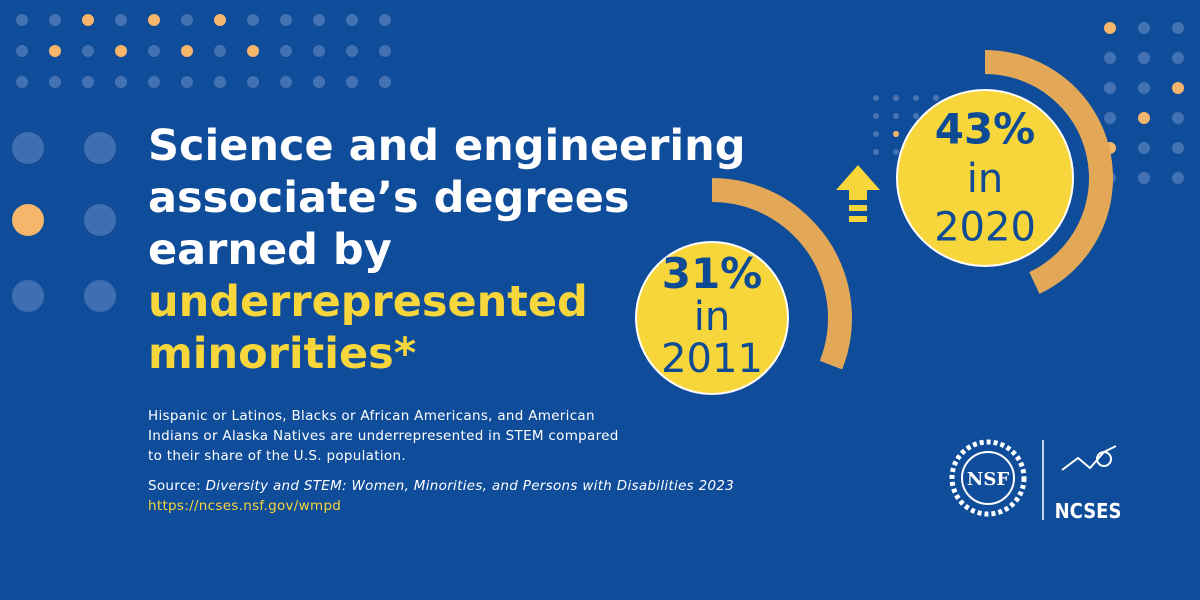  I want to click on source-prefix: Source:, so click(174, 486).